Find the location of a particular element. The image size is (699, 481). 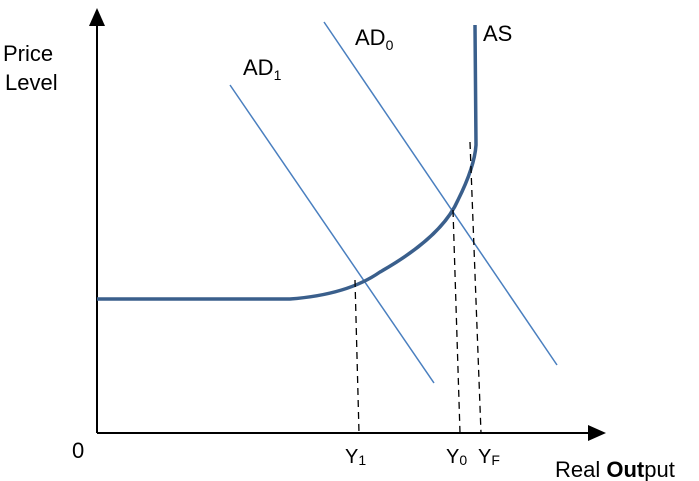

ad1-label: AD1 is located at coordinates (262, 69).